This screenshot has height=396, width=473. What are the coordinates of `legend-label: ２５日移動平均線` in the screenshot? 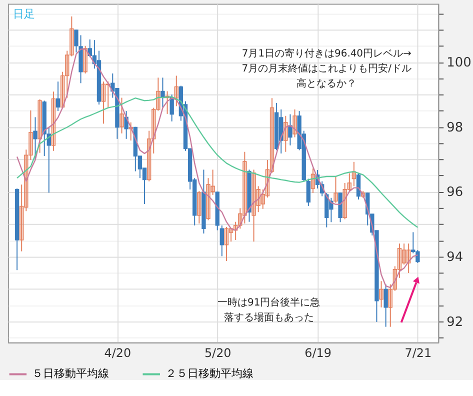 It's located at (209, 373).